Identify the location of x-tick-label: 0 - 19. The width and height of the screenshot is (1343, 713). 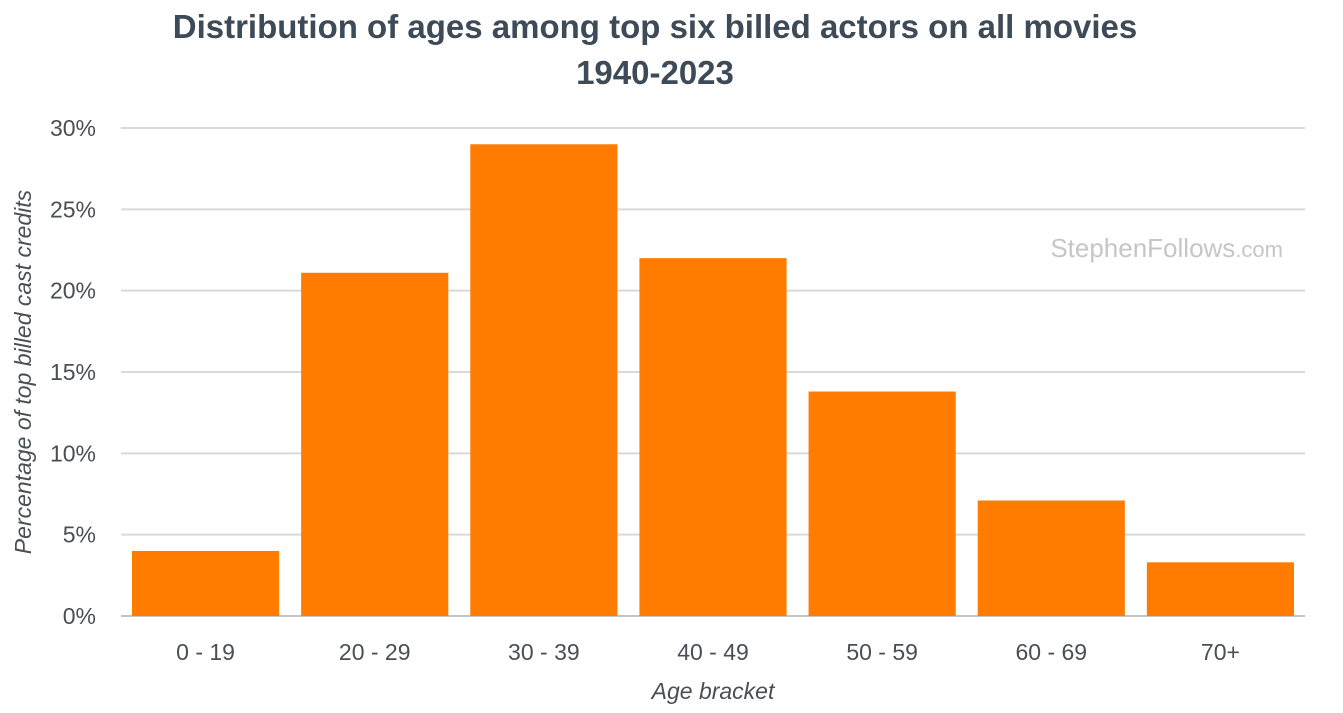
(205, 652).